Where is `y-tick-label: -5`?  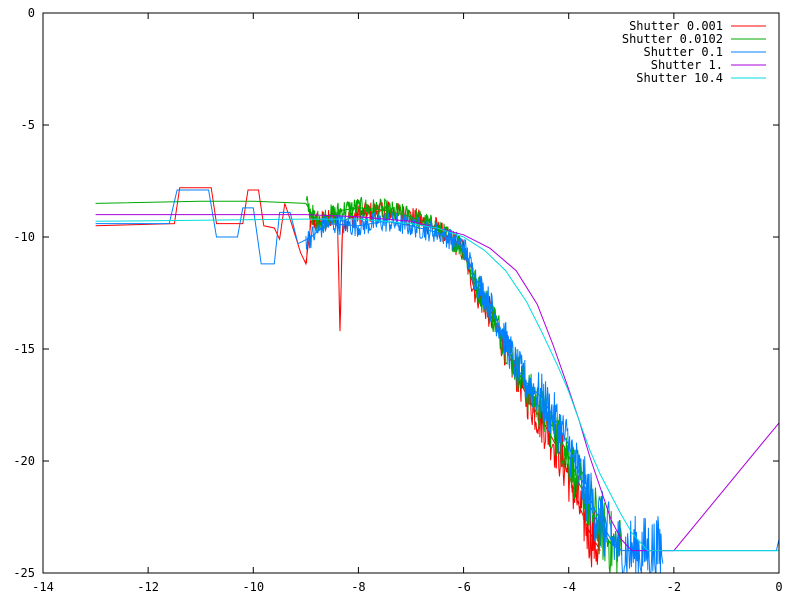
y-tick-label: -5 is located at coordinates (28, 125).